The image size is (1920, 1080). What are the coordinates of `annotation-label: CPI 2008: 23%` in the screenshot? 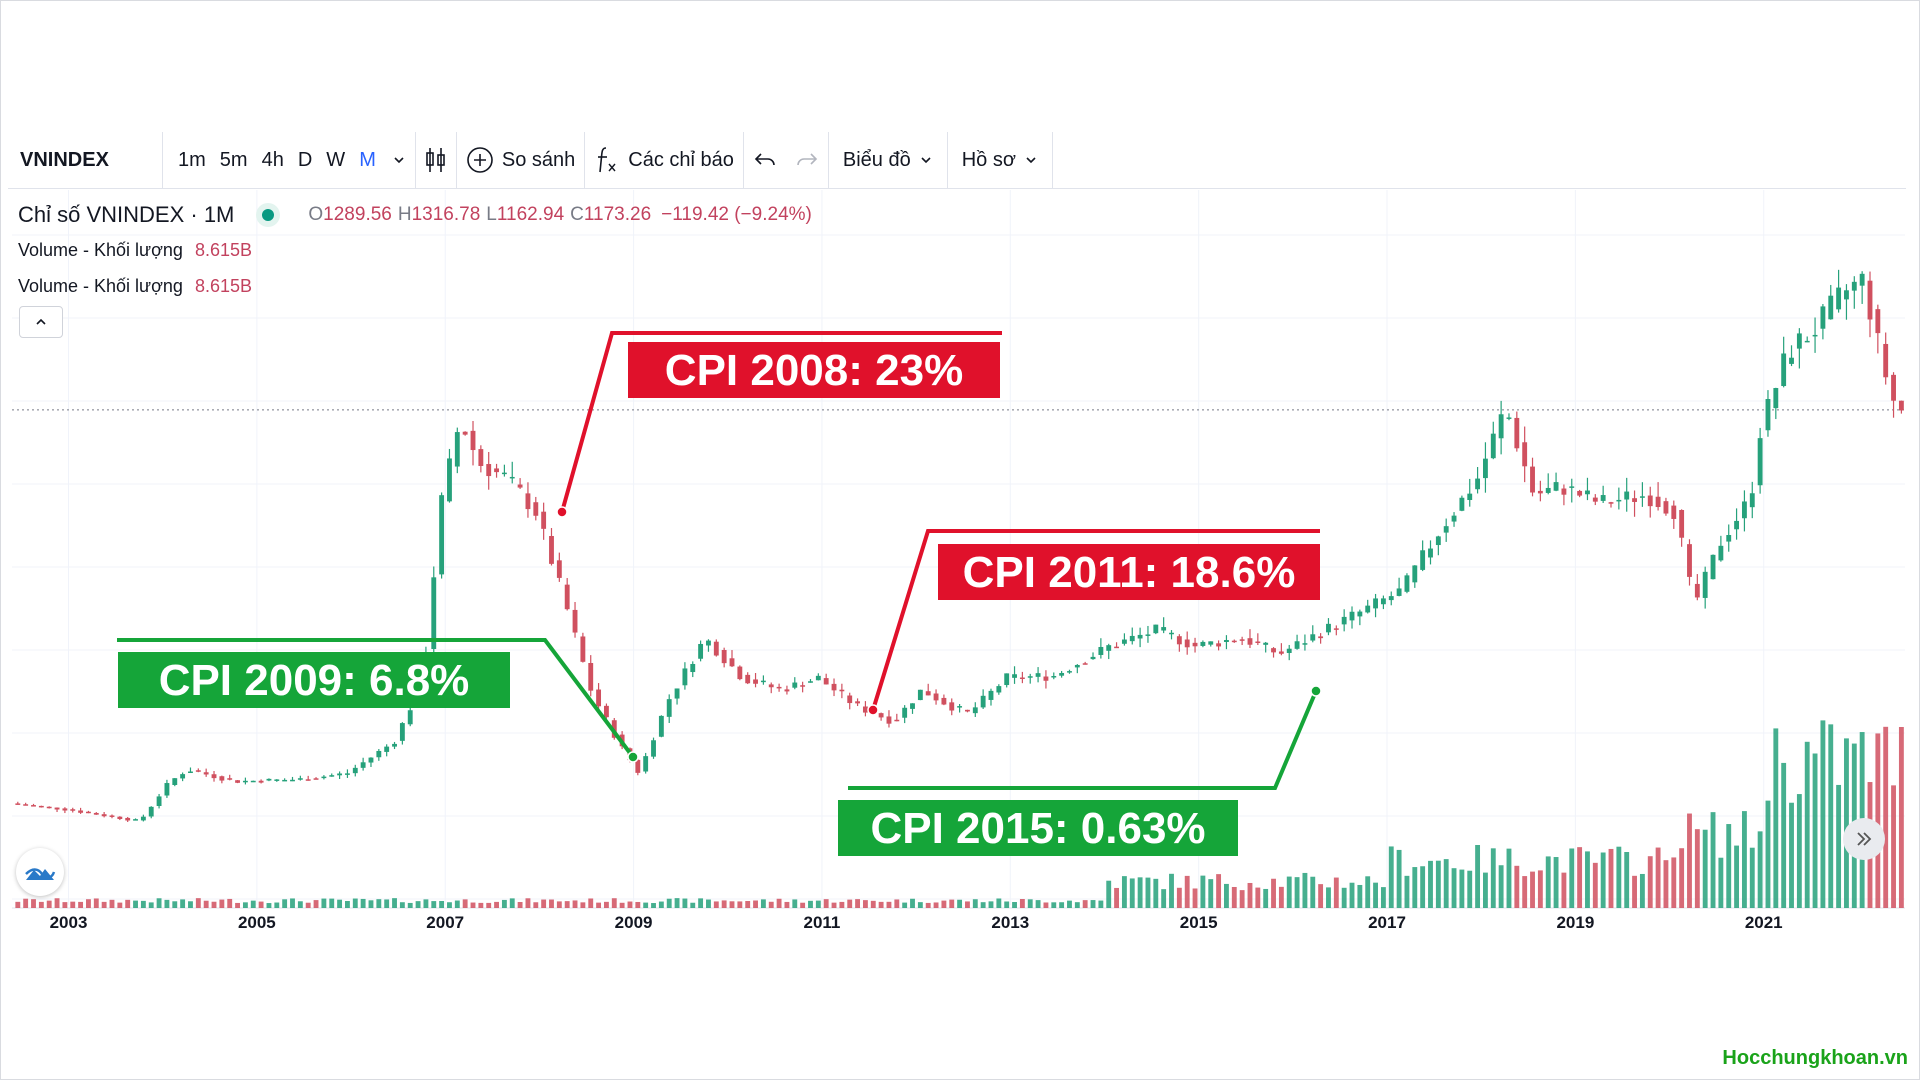 It's located at (814, 370).